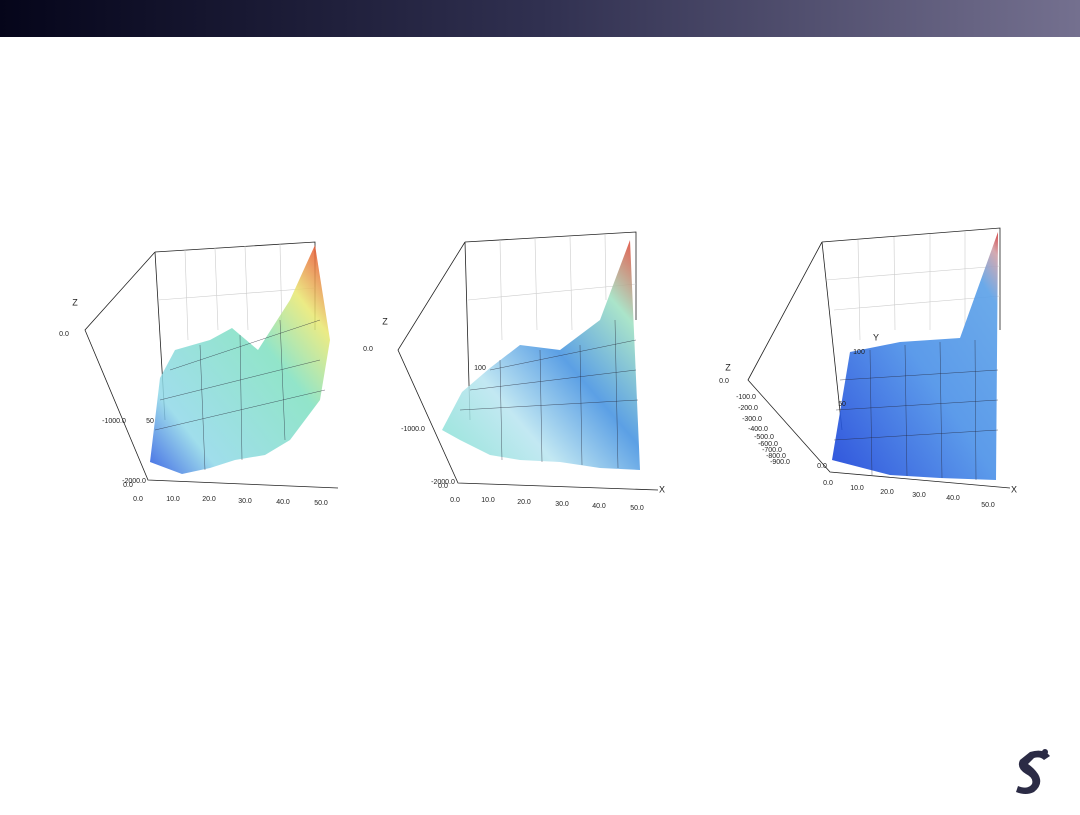 This screenshot has height=815, width=1080. I want to click on header-bar, so click(540, 18).